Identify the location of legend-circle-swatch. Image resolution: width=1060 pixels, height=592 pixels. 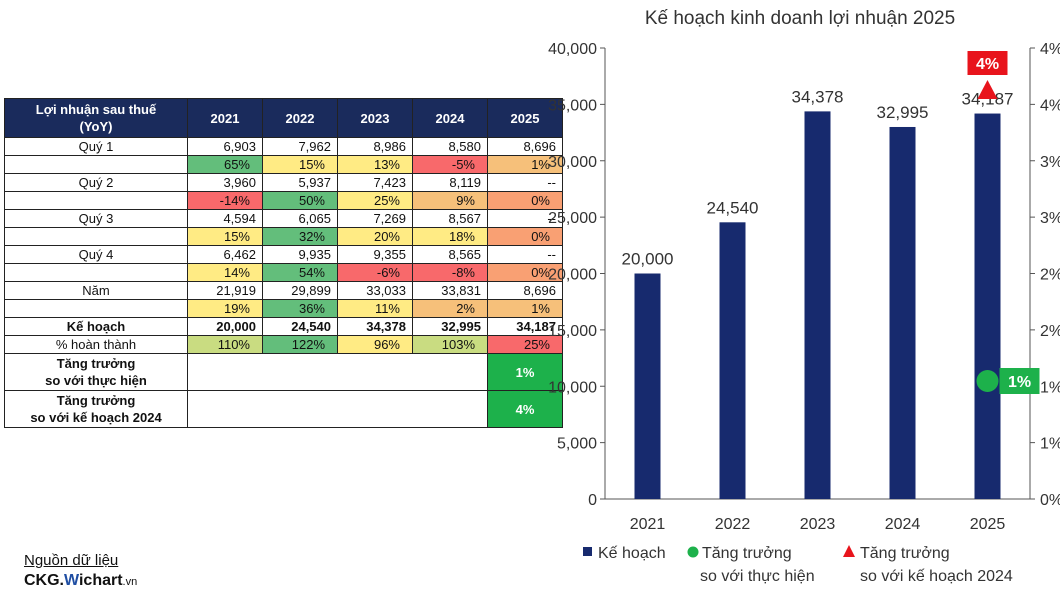
(693, 552).